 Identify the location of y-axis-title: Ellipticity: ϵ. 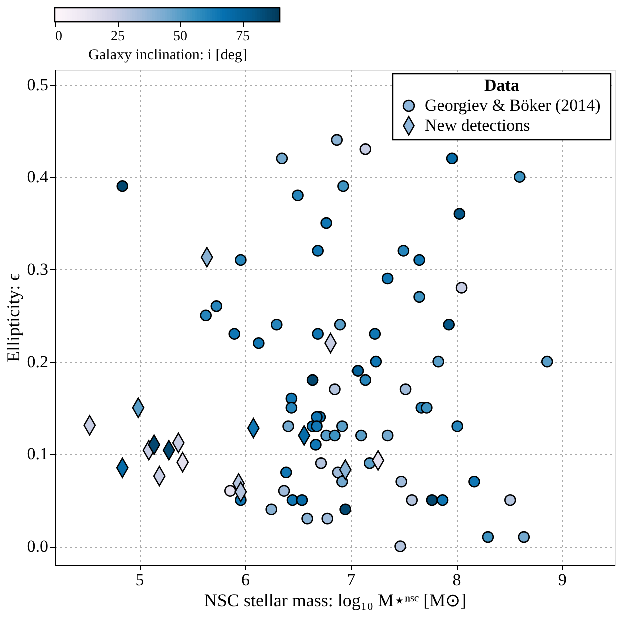
(13, 318).